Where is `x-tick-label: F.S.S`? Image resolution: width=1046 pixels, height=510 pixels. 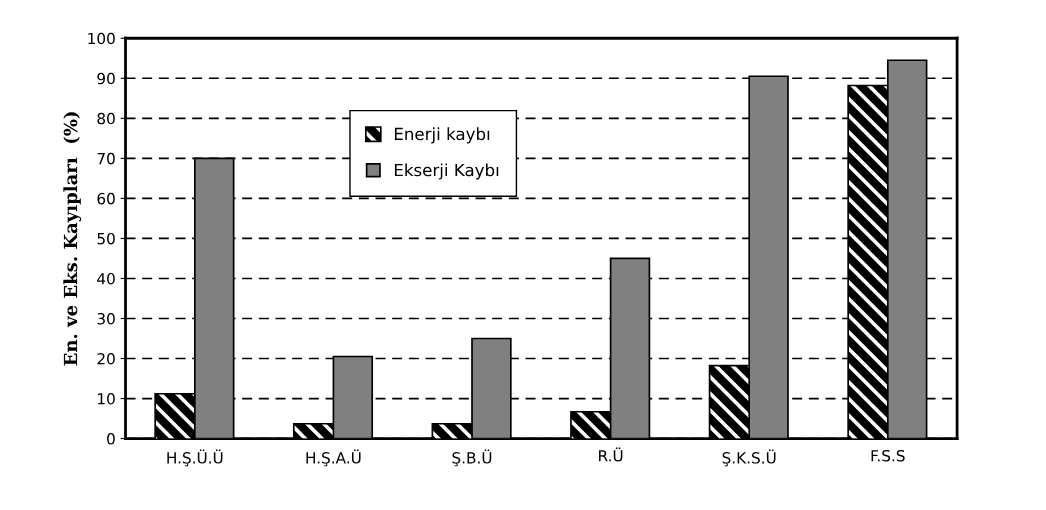 x-tick-label: F.S.S is located at coordinates (888, 455).